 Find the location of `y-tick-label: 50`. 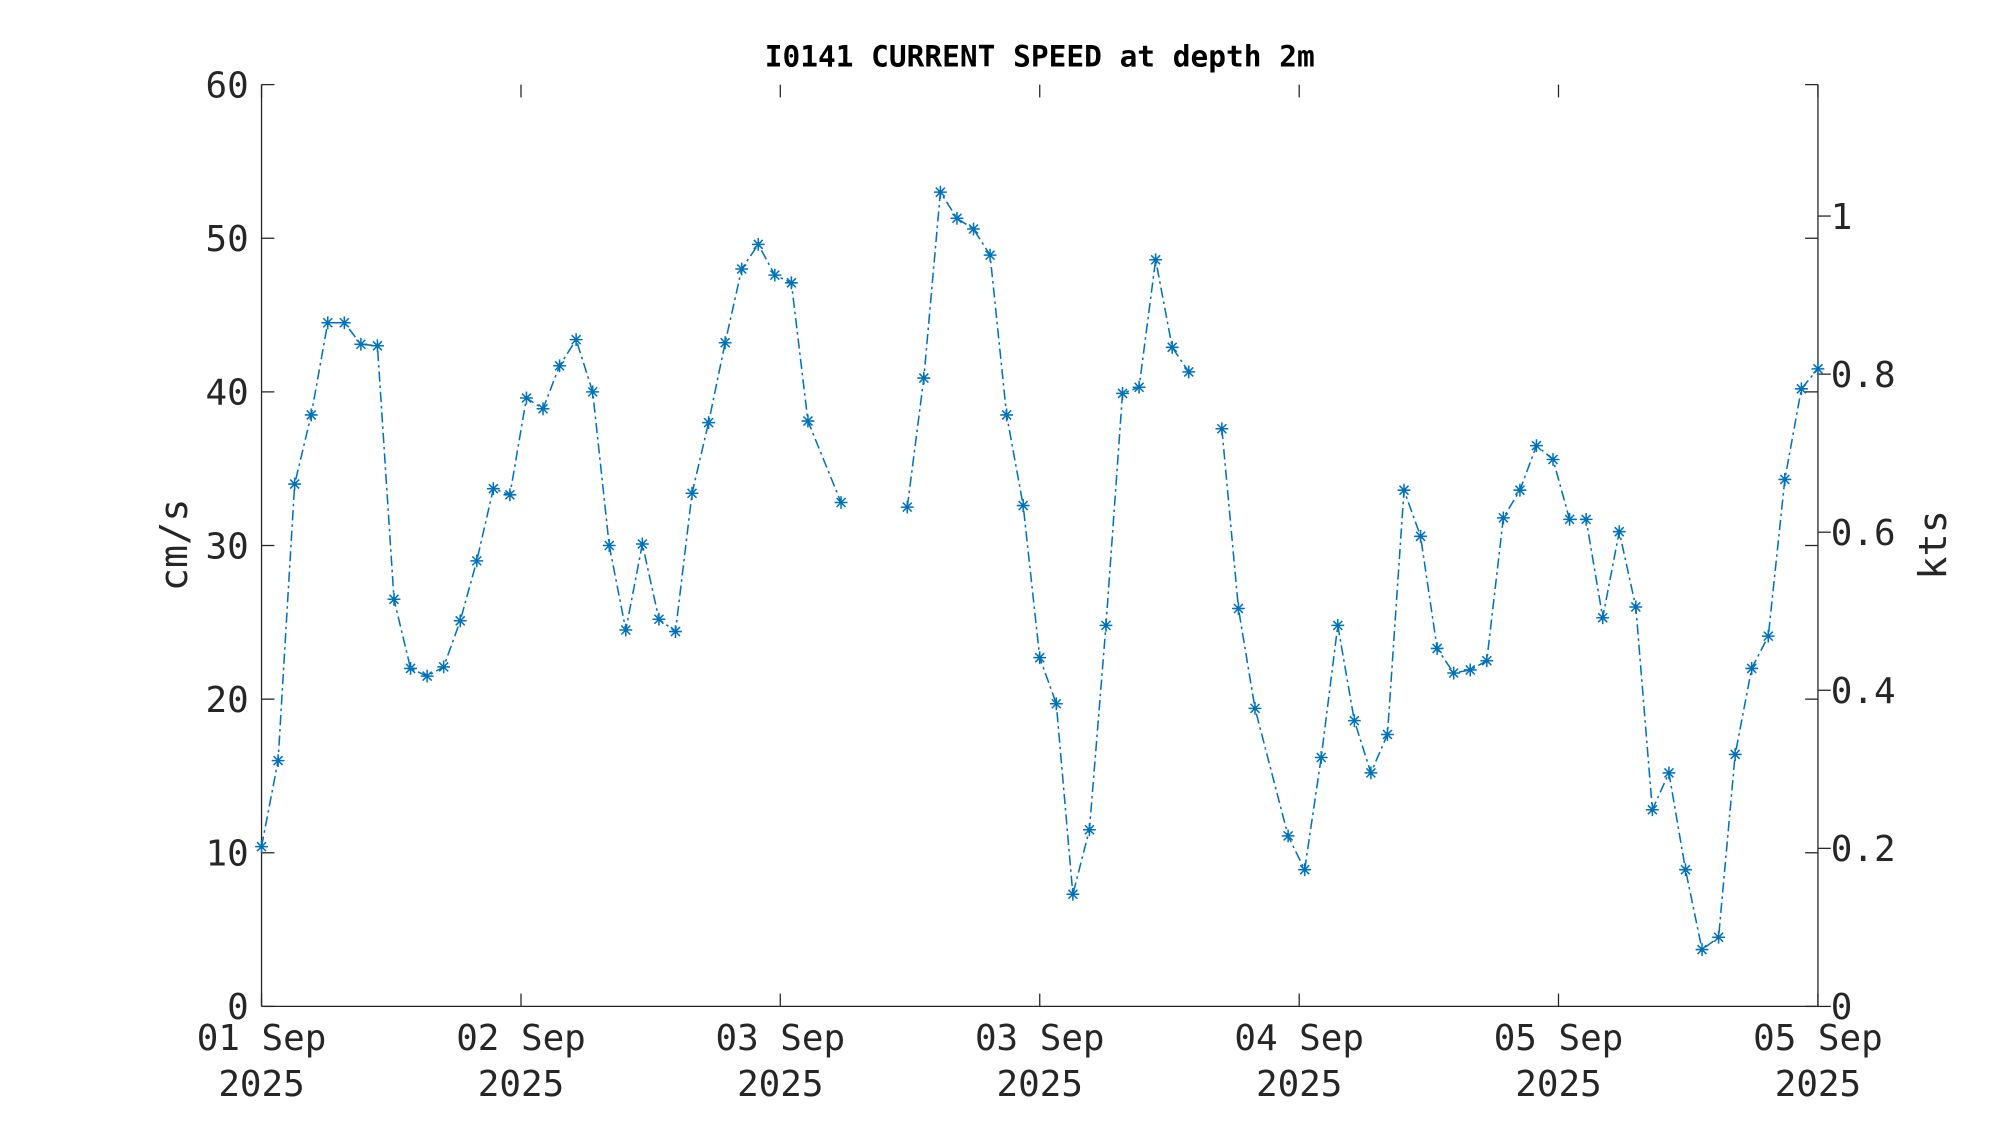

y-tick-label: 50 is located at coordinates (227, 239).